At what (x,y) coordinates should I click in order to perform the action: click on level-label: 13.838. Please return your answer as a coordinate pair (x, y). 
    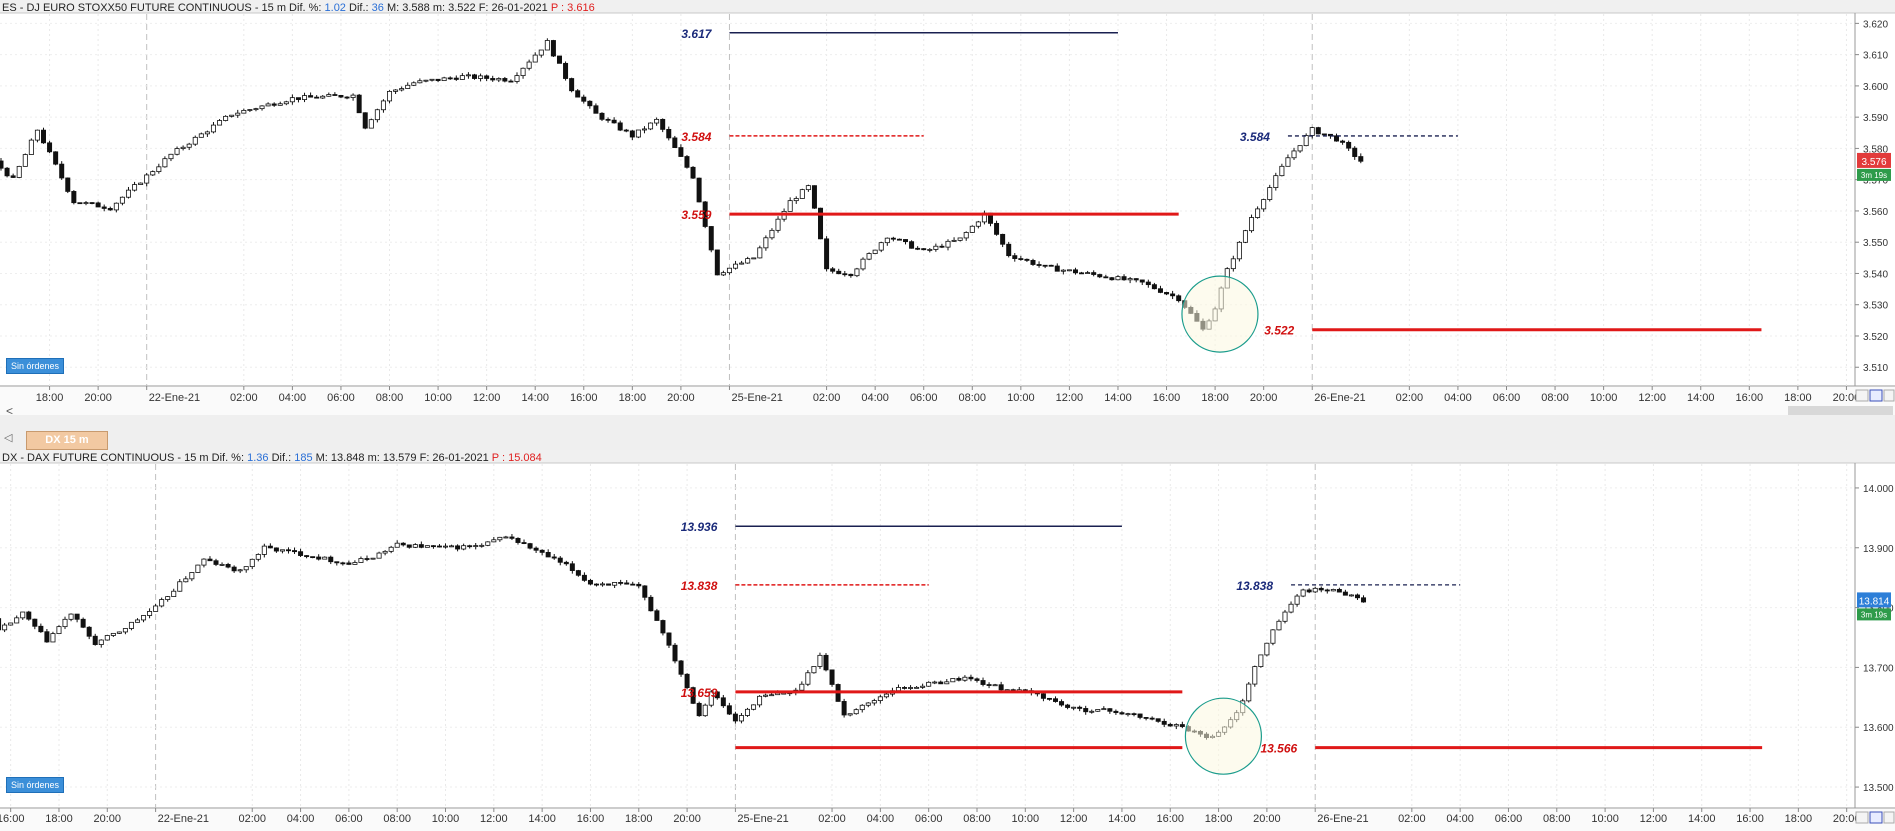
    Looking at the image, I should click on (699, 586).